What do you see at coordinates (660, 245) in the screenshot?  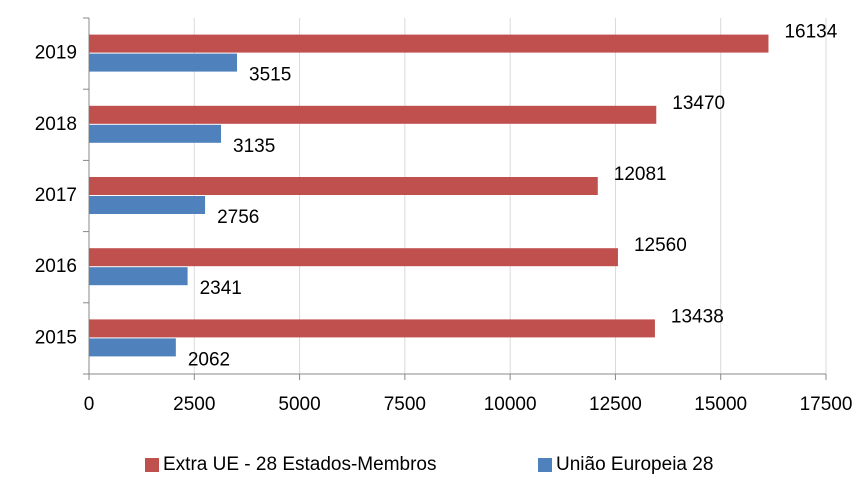 I see `data-label: 12560` at bounding box center [660, 245].